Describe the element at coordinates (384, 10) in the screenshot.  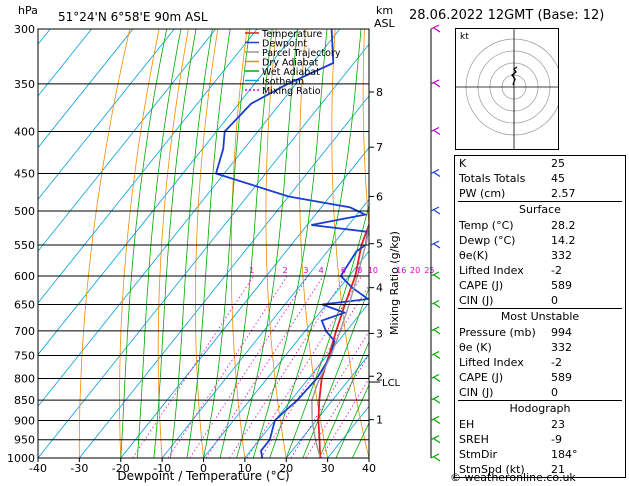
I see `km-label: km` at that location.